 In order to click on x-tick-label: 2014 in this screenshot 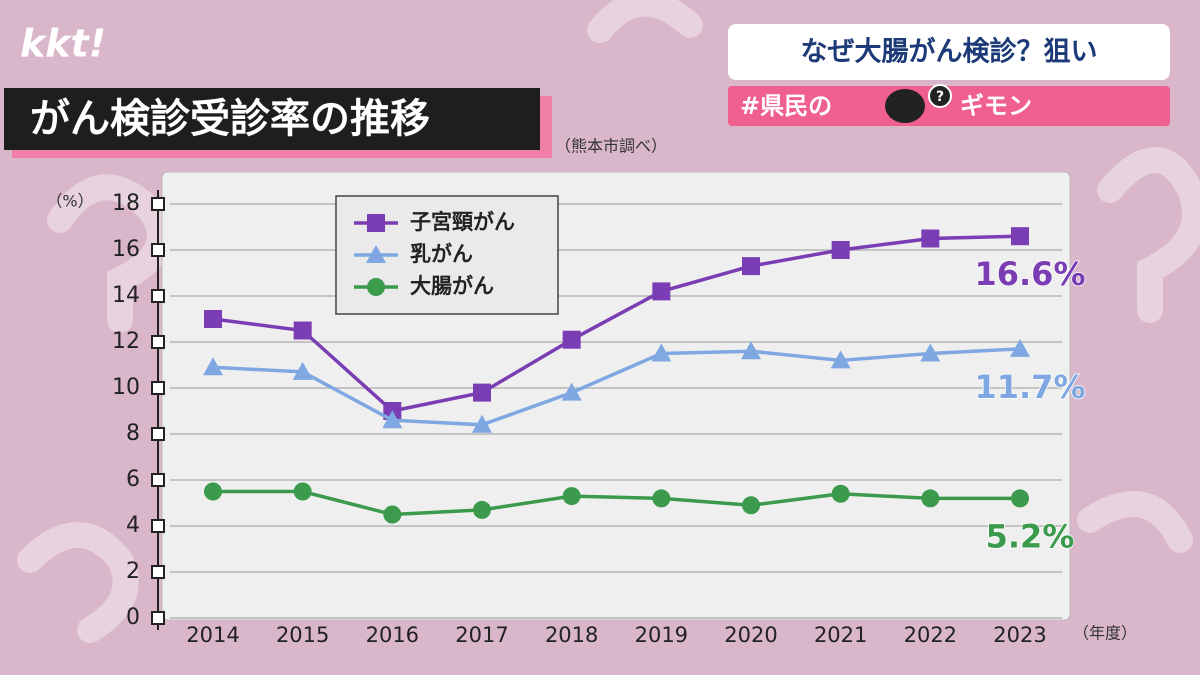, I will do `click(212, 635)`.